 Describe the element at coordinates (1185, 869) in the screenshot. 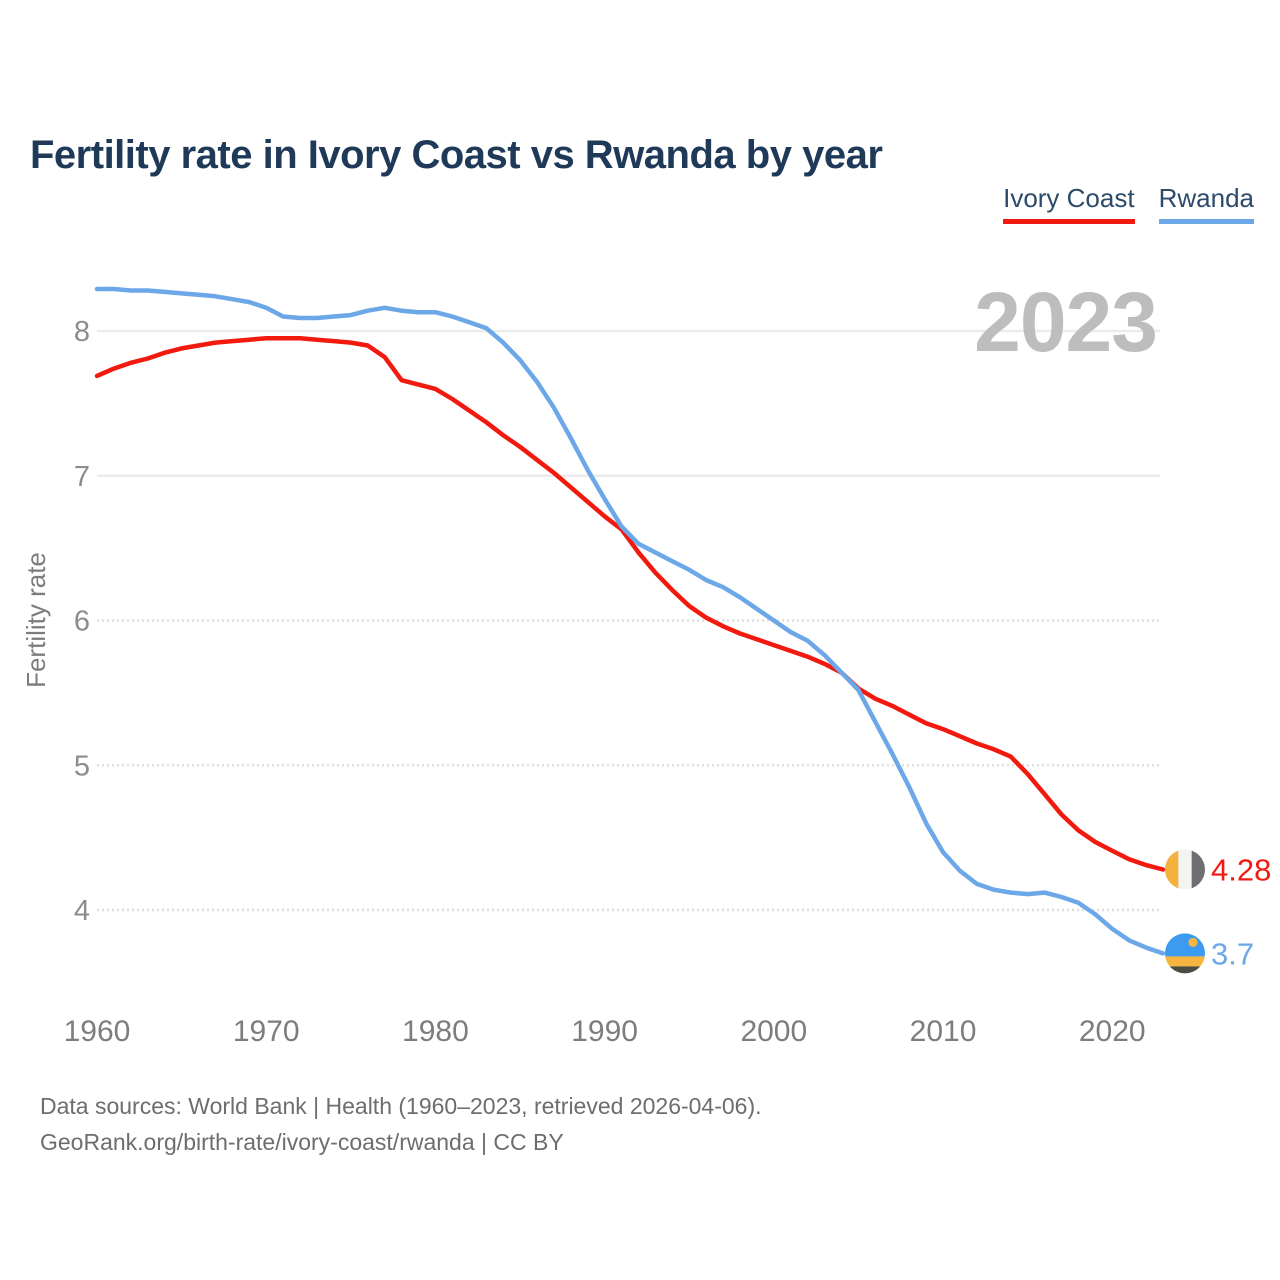

I see `ivory-coast-flag-icon` at that location.